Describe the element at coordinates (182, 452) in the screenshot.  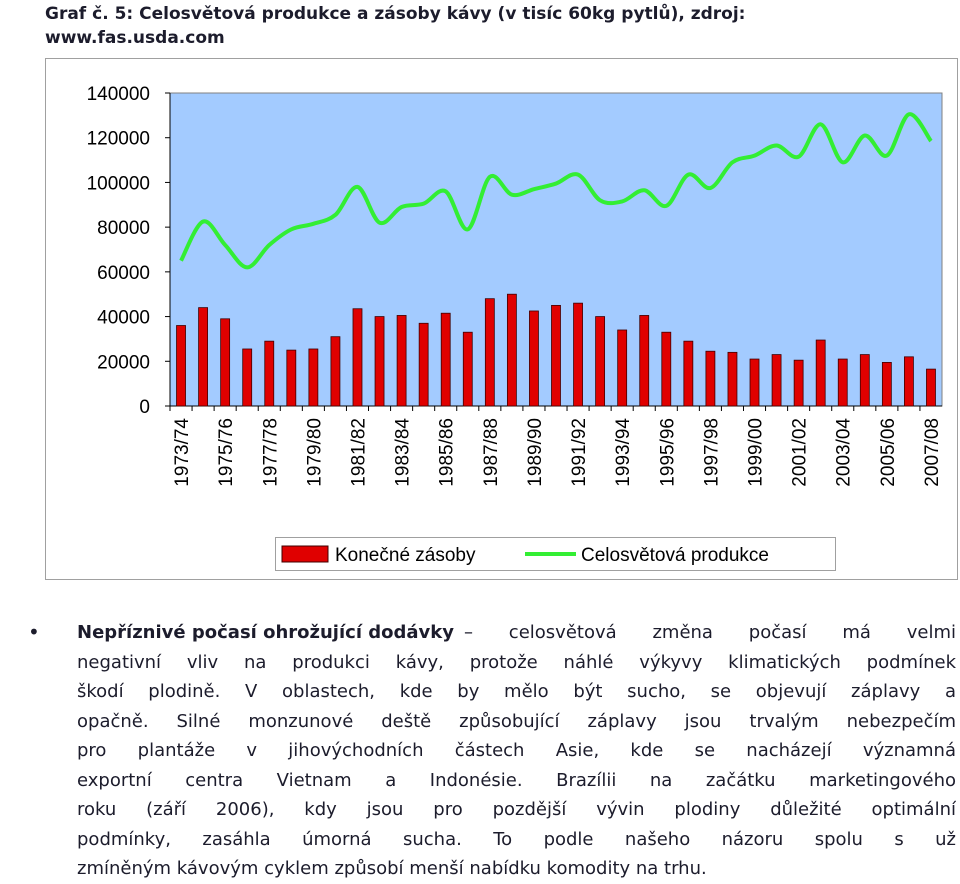
I see `x-tick-label: 1973/74` at that location.